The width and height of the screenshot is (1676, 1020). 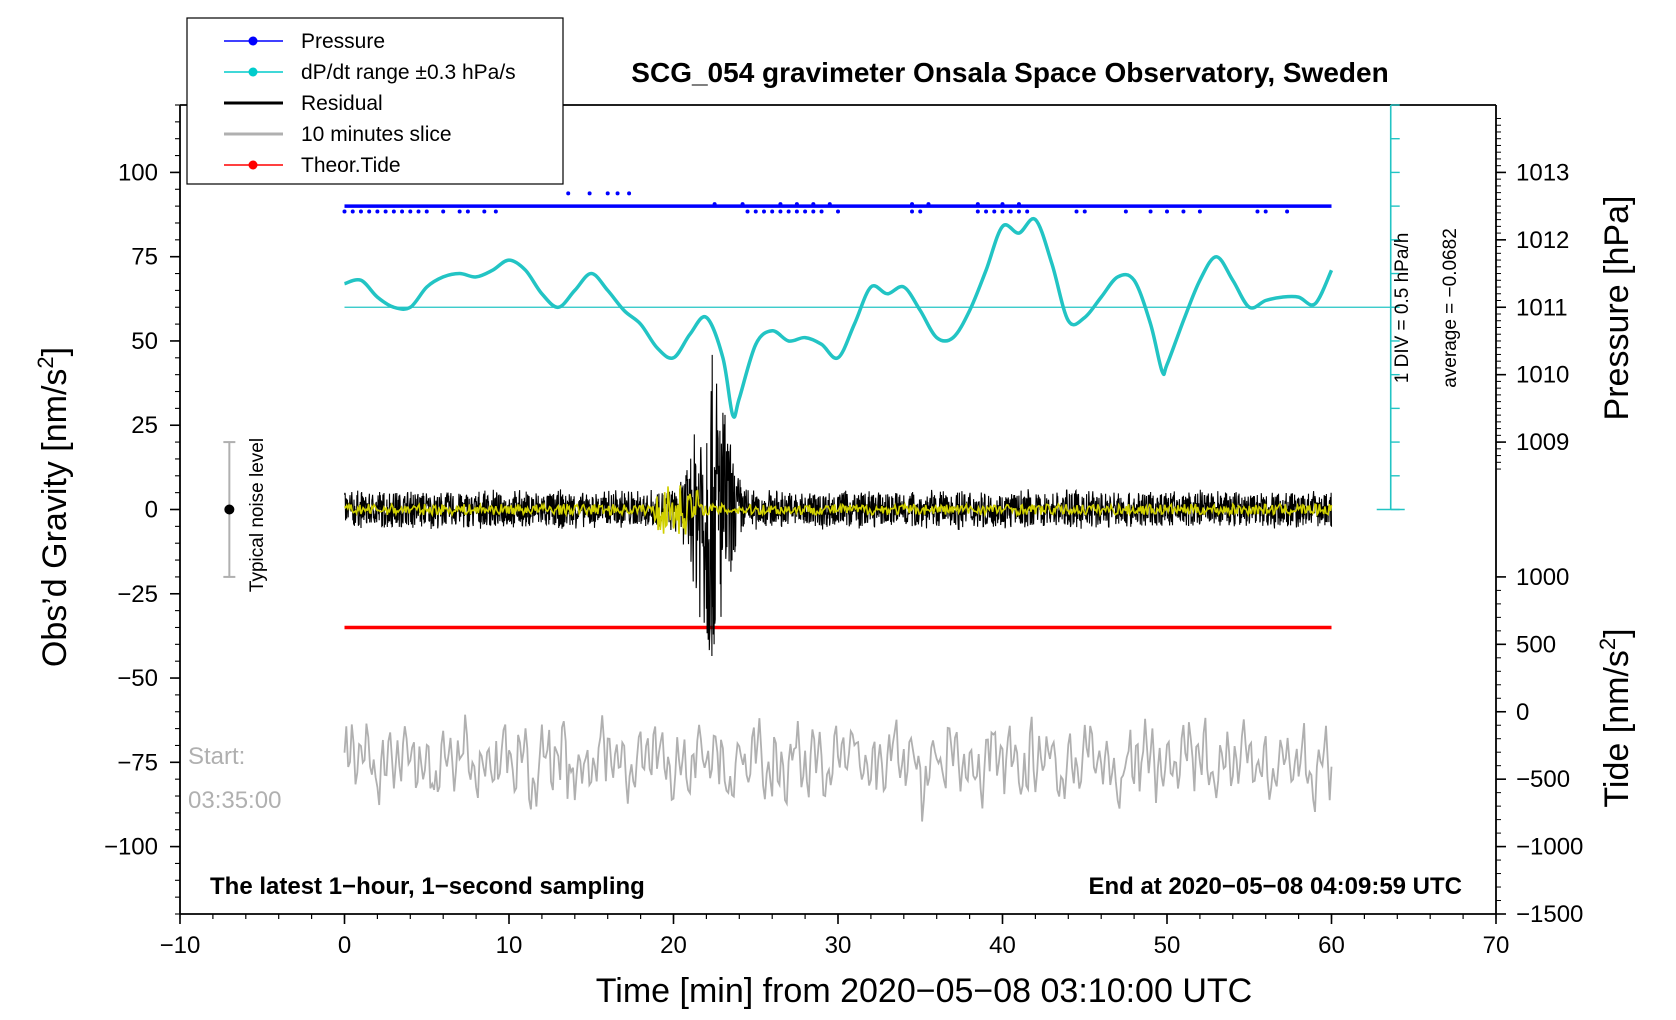 I want to click on y-axis-label-gravity: Obs’d Gravity [nm/s2], so click(x=53, y=507).